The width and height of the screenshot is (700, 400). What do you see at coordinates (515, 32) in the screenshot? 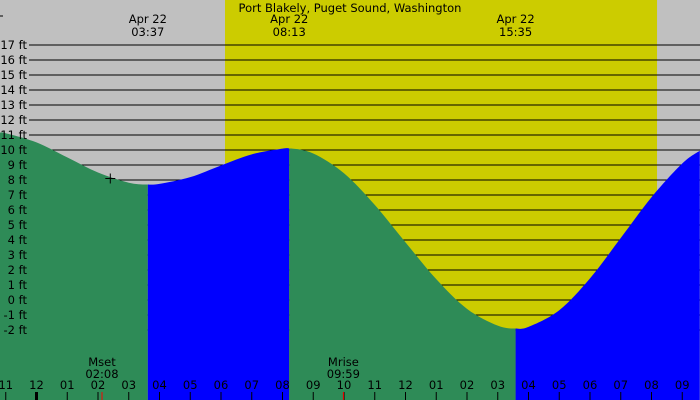
I see `extreme-time: 15:35` at bounding box center [515, 32].